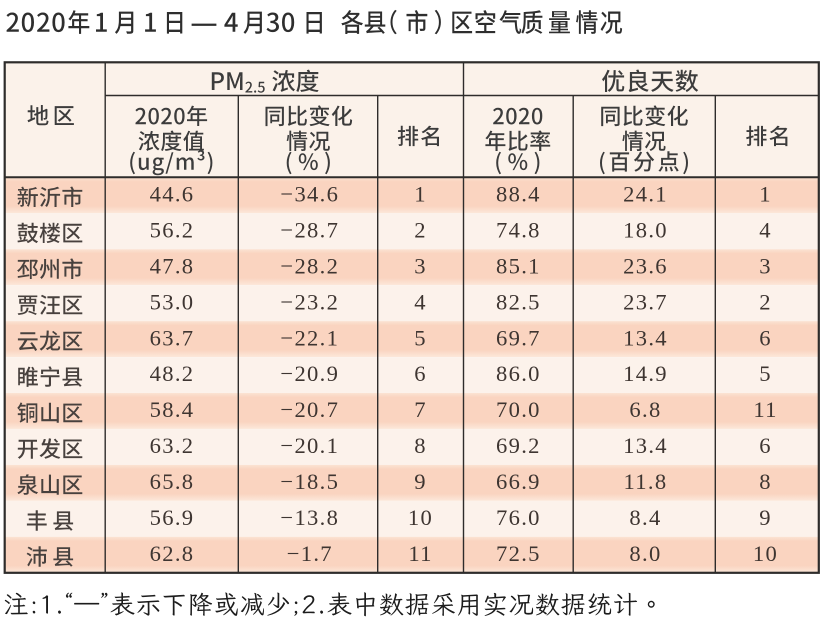  Describe the element at coordinates (518, 517) in the screenshot. I see `svg-text: 76.0` at that location.